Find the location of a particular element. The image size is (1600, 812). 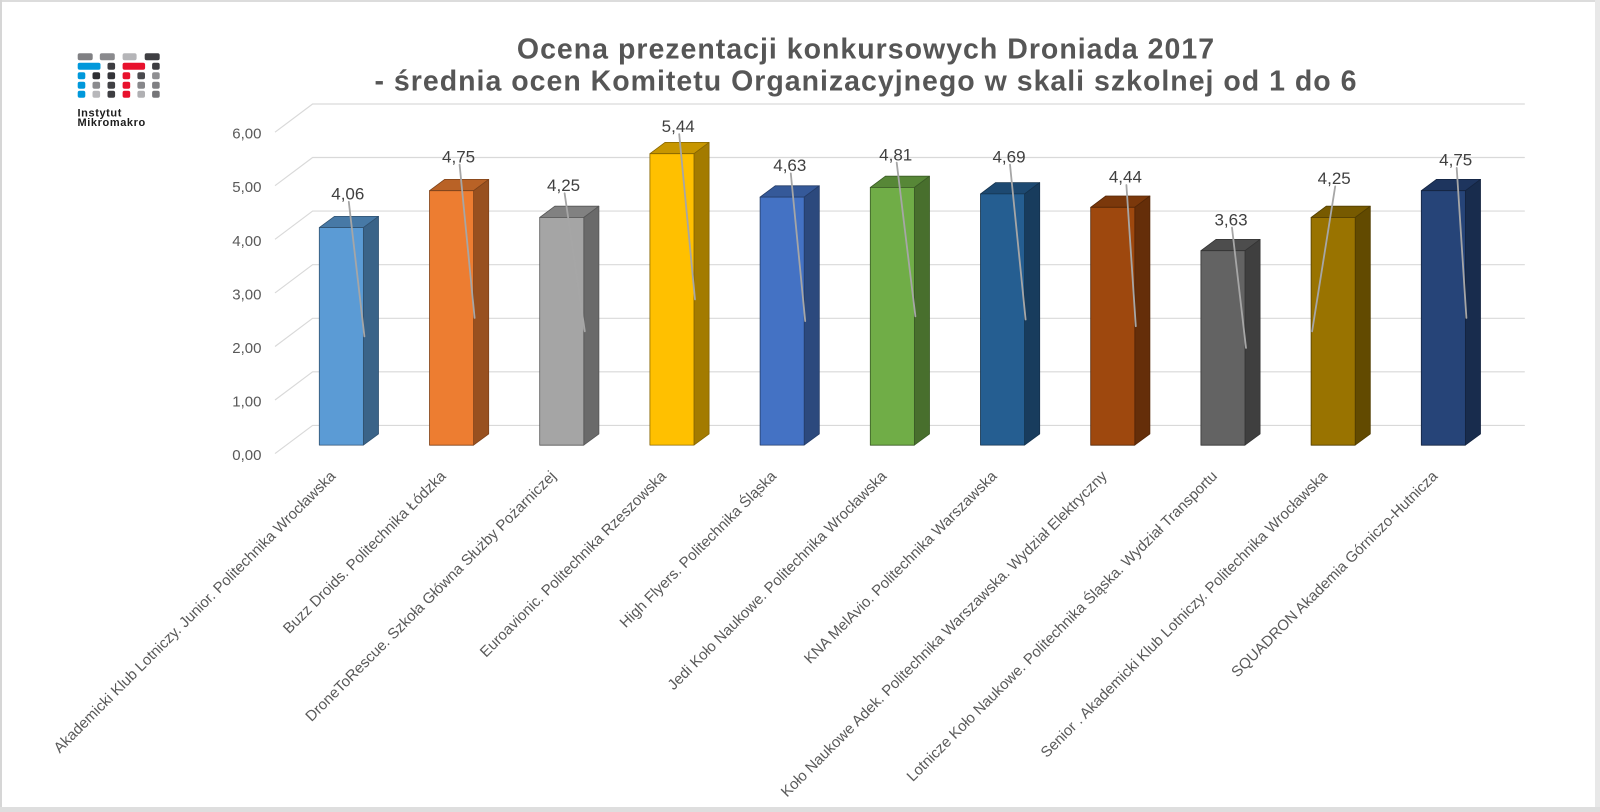

svg-text: 3,00 is located at coordinates (246, 294).